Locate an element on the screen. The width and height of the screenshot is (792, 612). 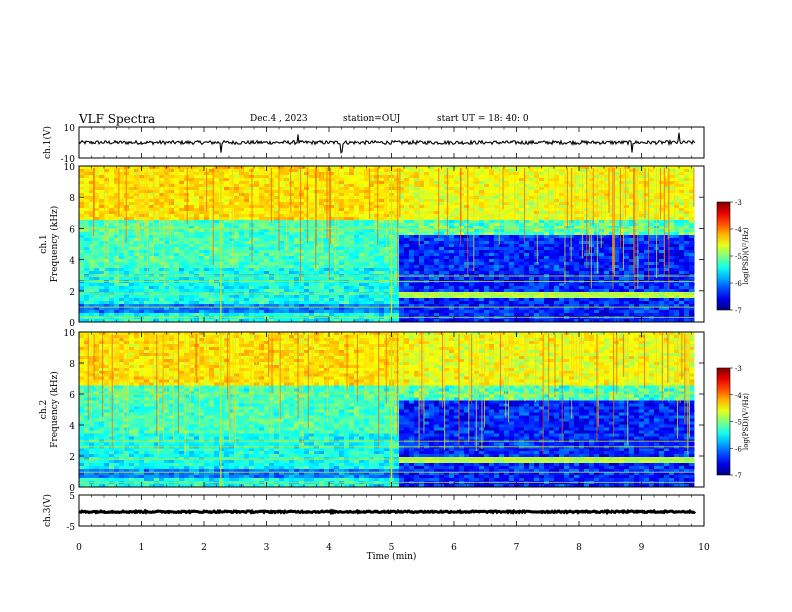
ch3-waveform-ylabel: ch.3(V) is located at coordinates (47, 510).